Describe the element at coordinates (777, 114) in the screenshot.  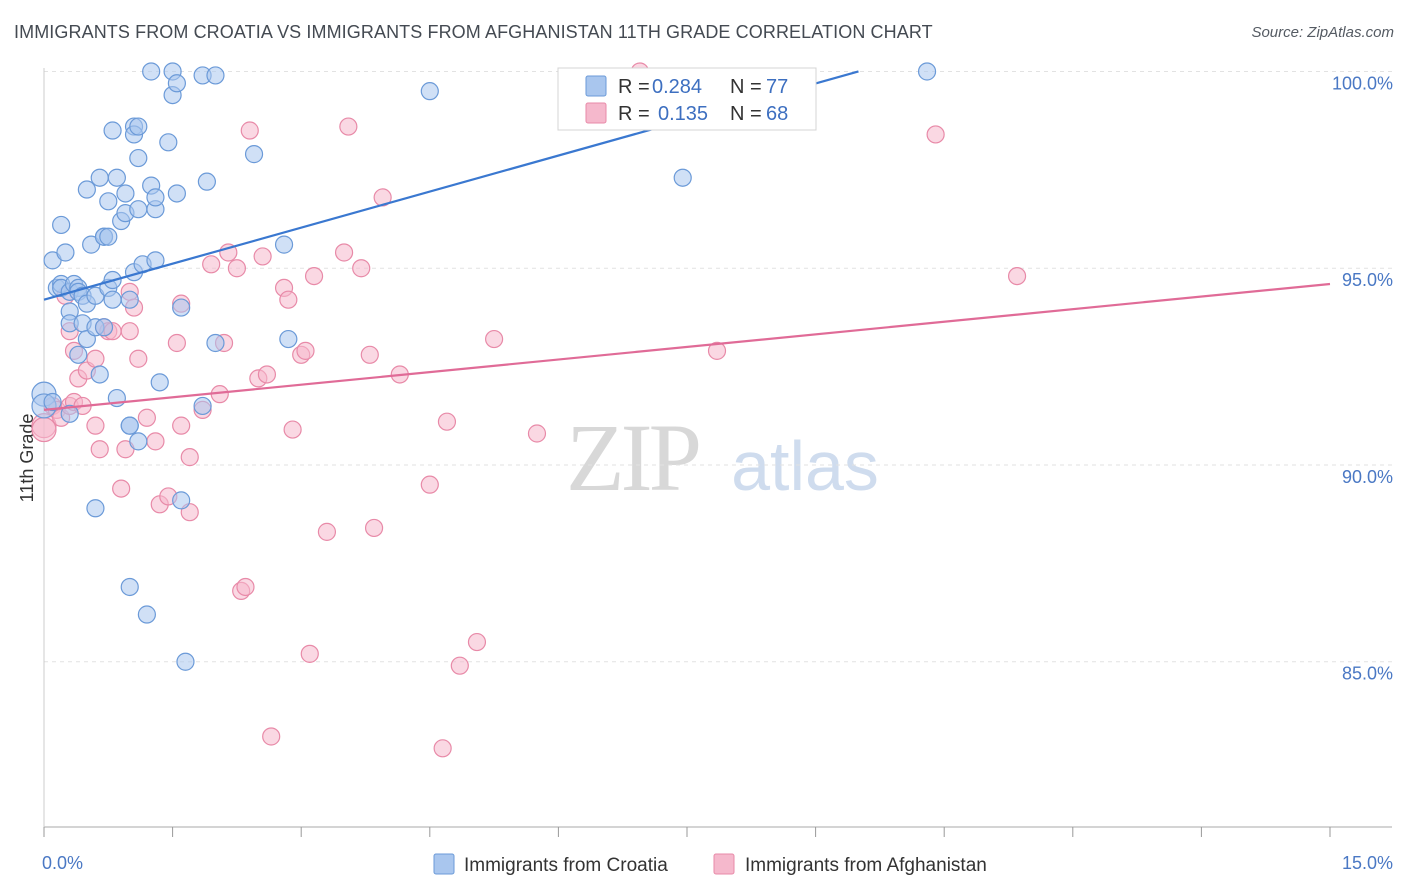
I see `legend-n-value-afghanistan: 68` at that location.